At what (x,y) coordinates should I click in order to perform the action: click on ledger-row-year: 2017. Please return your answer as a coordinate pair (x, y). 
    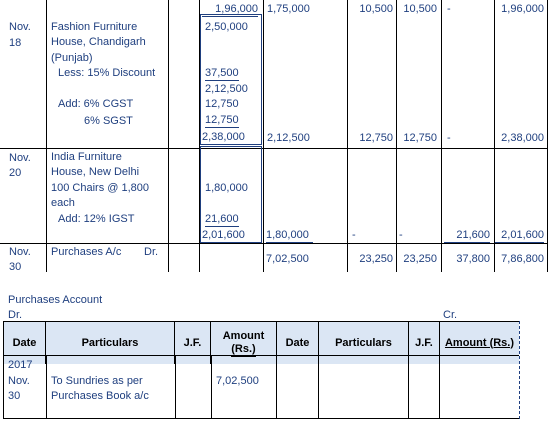
    Looking at the image, I should click on (20, 365).